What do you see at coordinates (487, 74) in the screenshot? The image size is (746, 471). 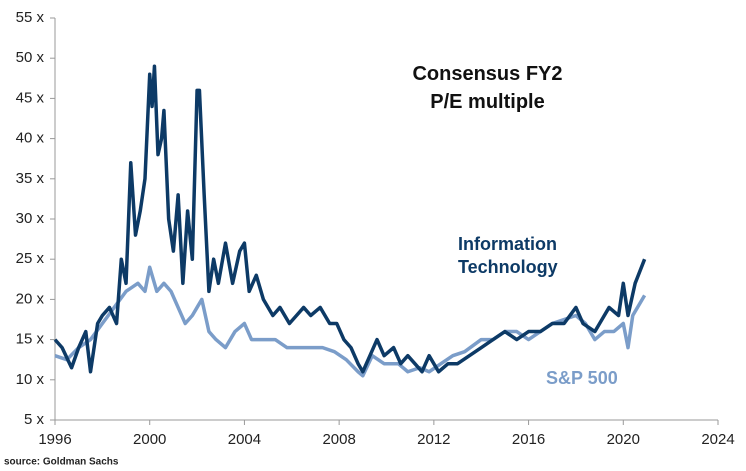 I see `title-line: Consensus FY2` at bounding box center [487, 74].